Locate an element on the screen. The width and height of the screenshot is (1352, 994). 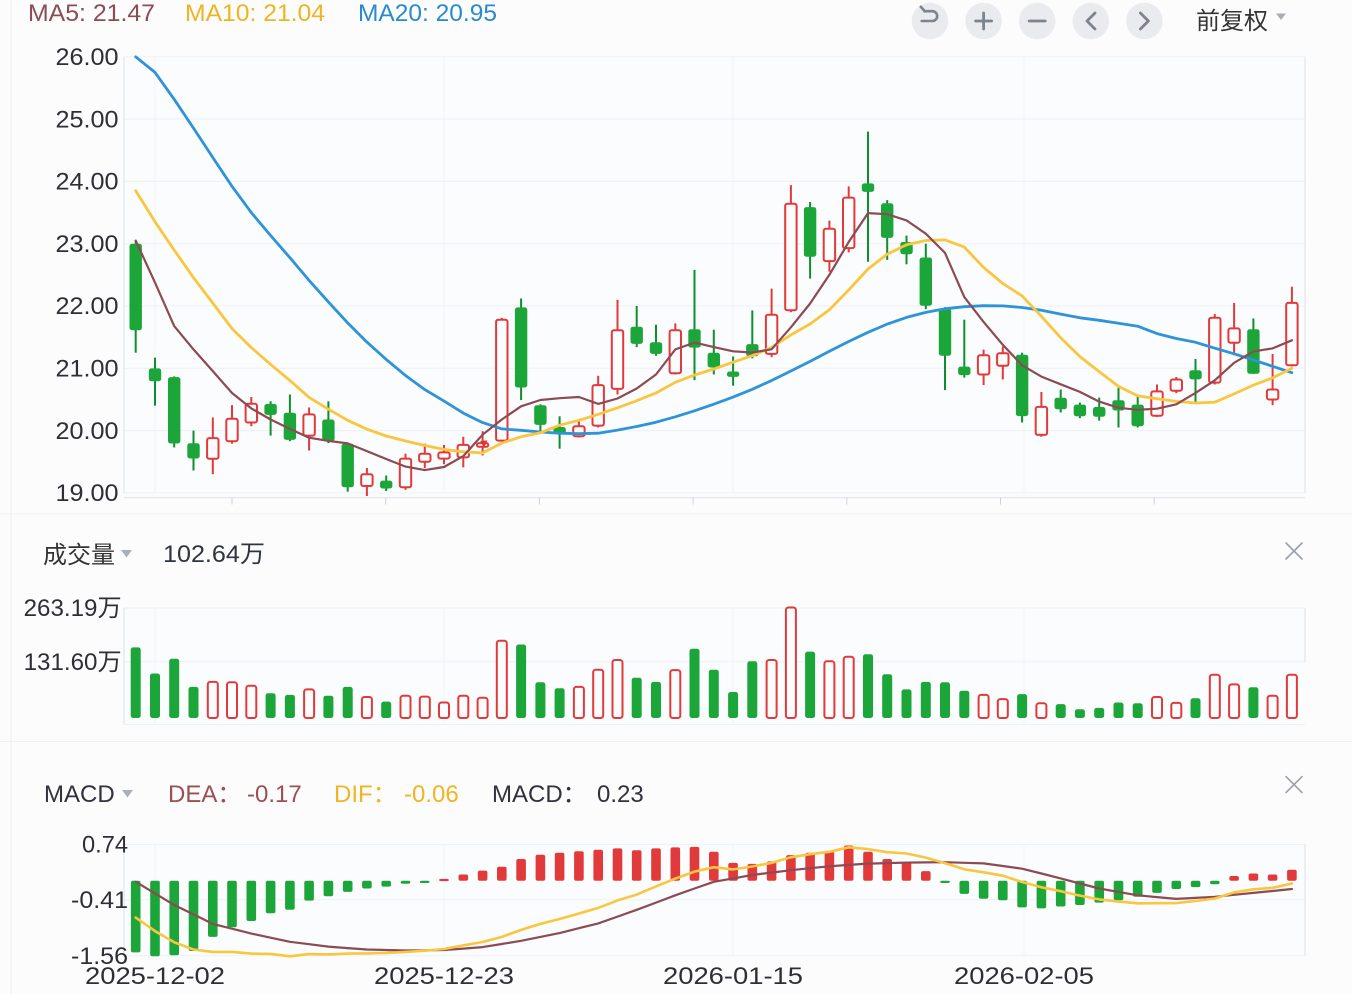
svg-text: MACD is located at coordinates (79, 794).